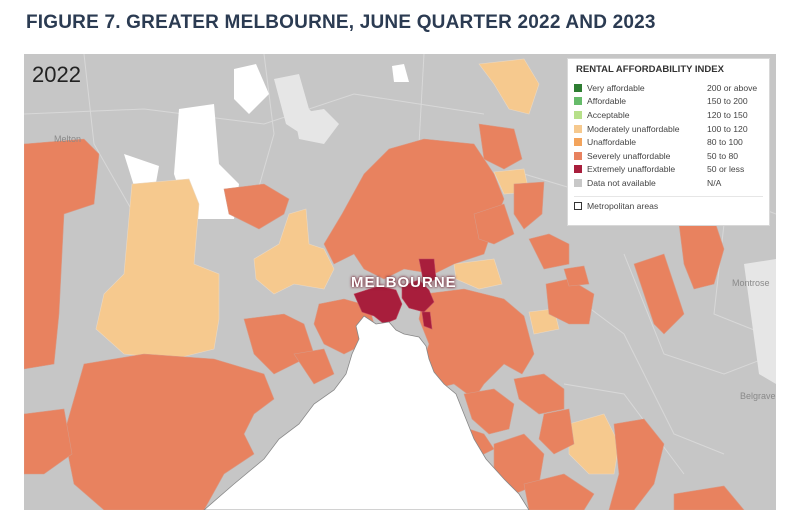 The height and width of the screenshot is (532, 803). I want to click on legend-row: Very affordable 200 or above, so click(668, 88).